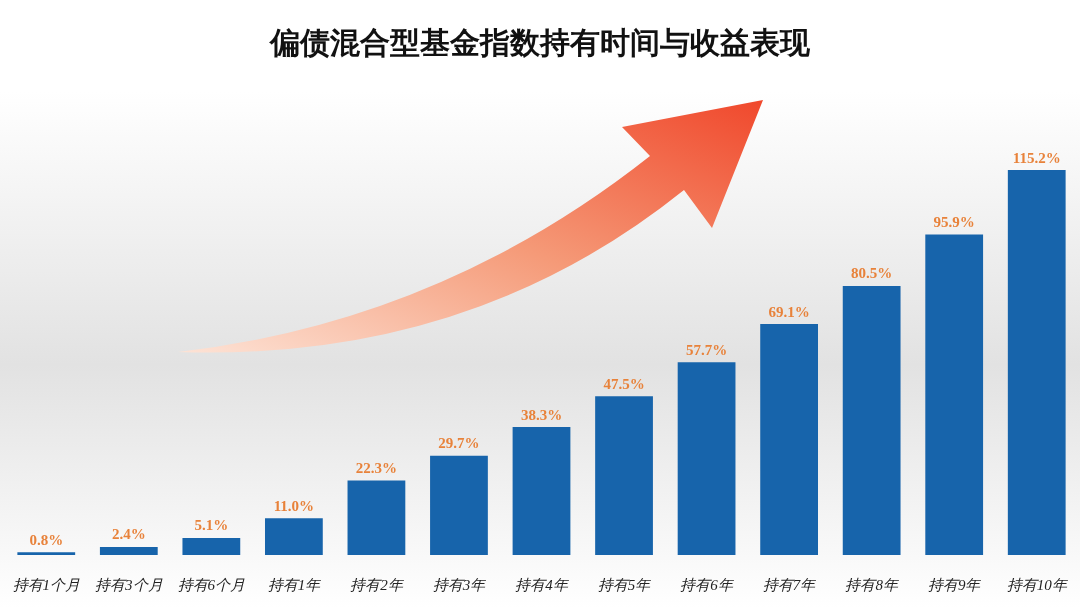  I want to click on x-tick-label: 持有7年, so click(790, 584).